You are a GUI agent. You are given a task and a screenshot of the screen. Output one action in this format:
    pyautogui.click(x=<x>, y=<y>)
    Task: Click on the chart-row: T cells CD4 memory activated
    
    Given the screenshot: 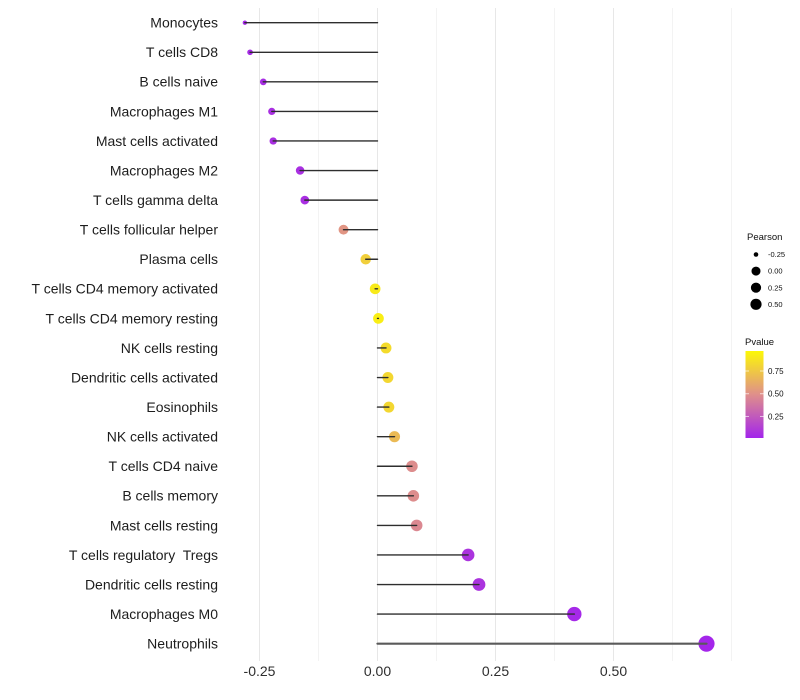 What is the action you would take?
    pyautogui.click(x=206, y=289)
    